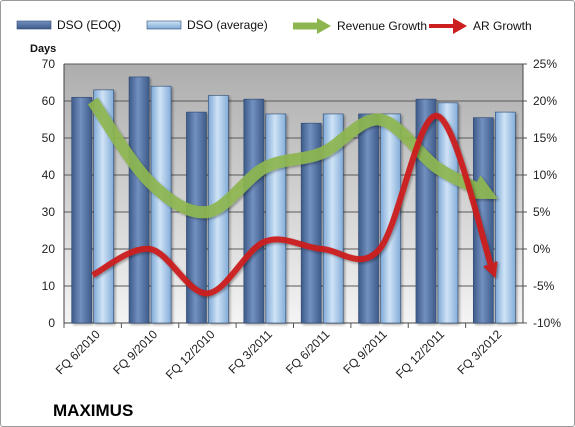 Image resolution: width=575 pixels, height=427 pixels. Describe the element at coordinates (420, 354) in the screenshot. I see `x-tick-label: FQ 12/2011` at that location.